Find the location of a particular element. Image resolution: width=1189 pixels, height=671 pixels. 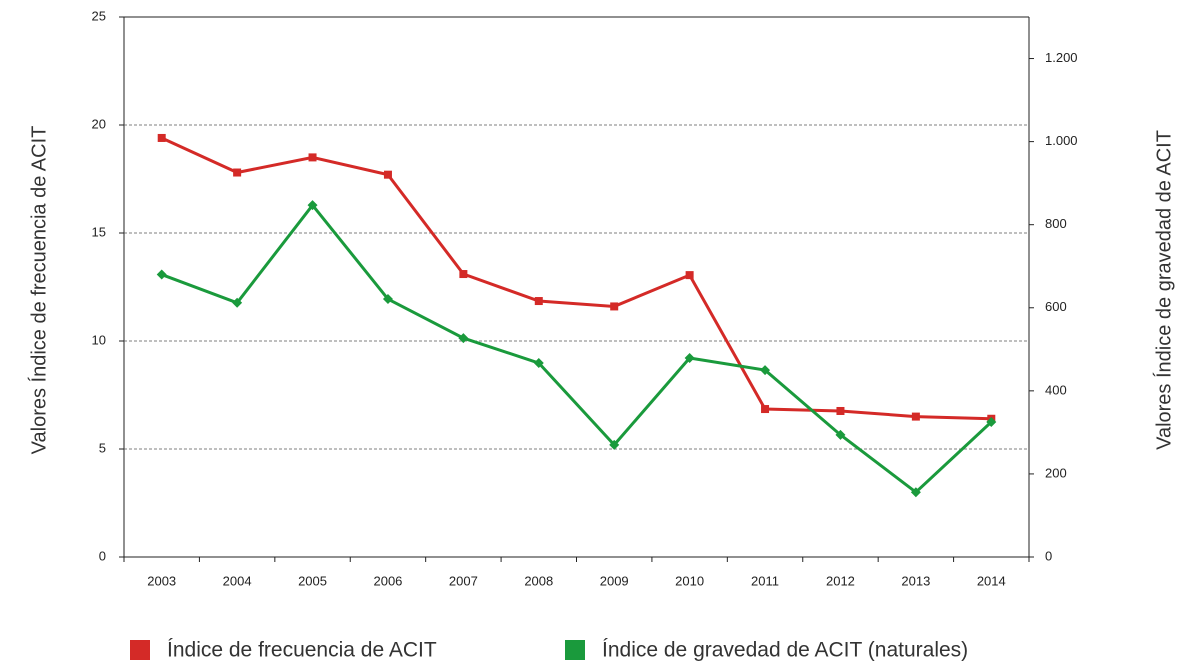

x-tick-label: 2003 is located at coordinates (161, 580).